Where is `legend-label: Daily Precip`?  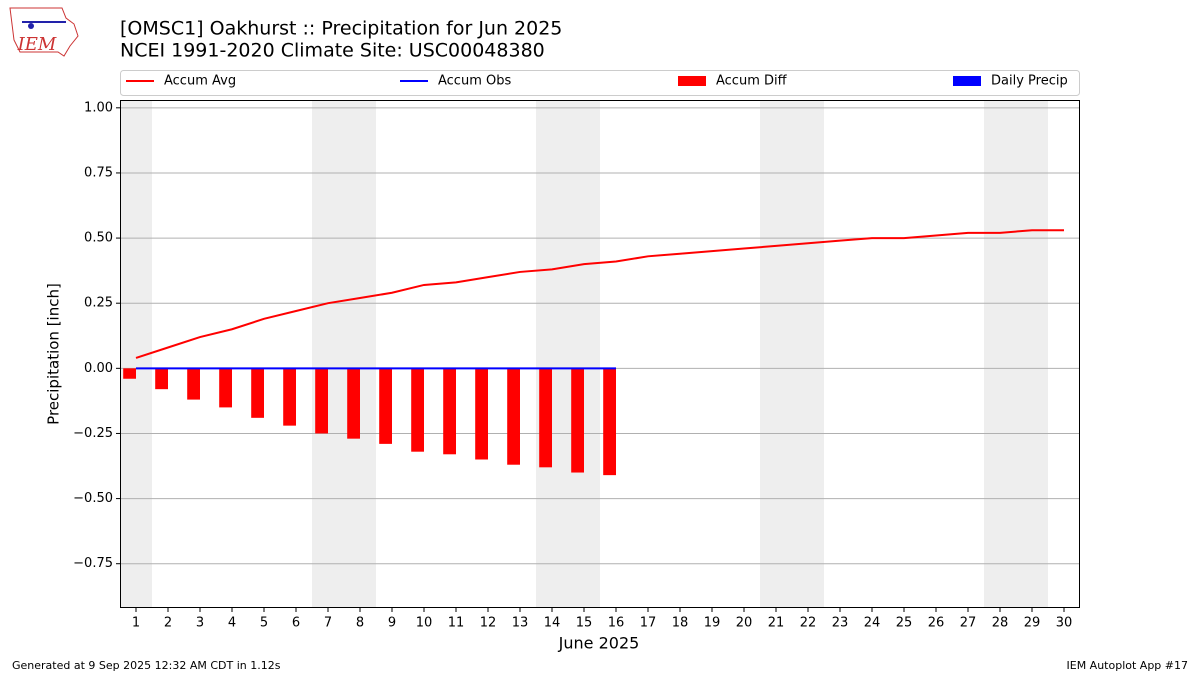 legend-label: Daily Precip is located at coordinates (1029, 81).